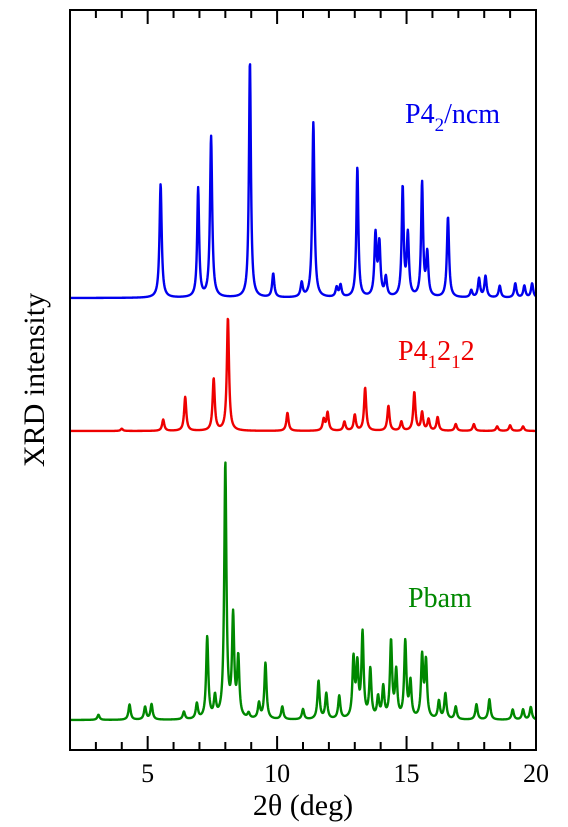  What do you see at coordinates (436, 354) in the screenshot?
I see `series-label: P41212` at bounding box center [436, 354].